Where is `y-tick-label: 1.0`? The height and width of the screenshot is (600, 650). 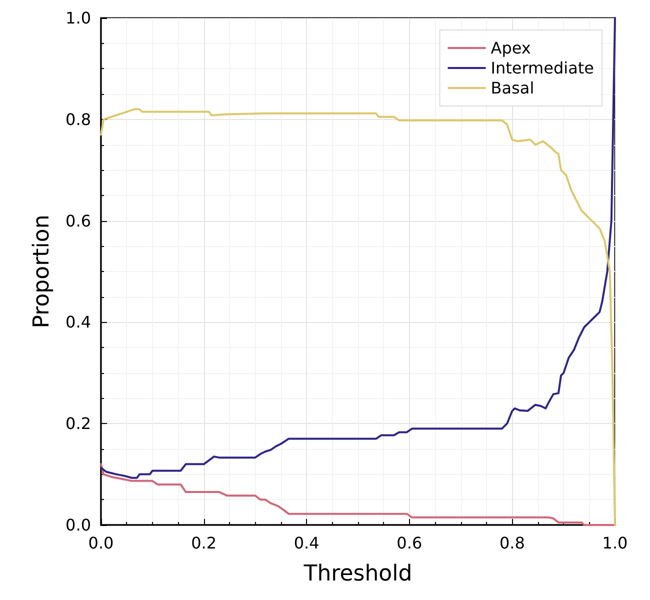 y-tick-label: 1.0 is located at coordinates (78, 18).